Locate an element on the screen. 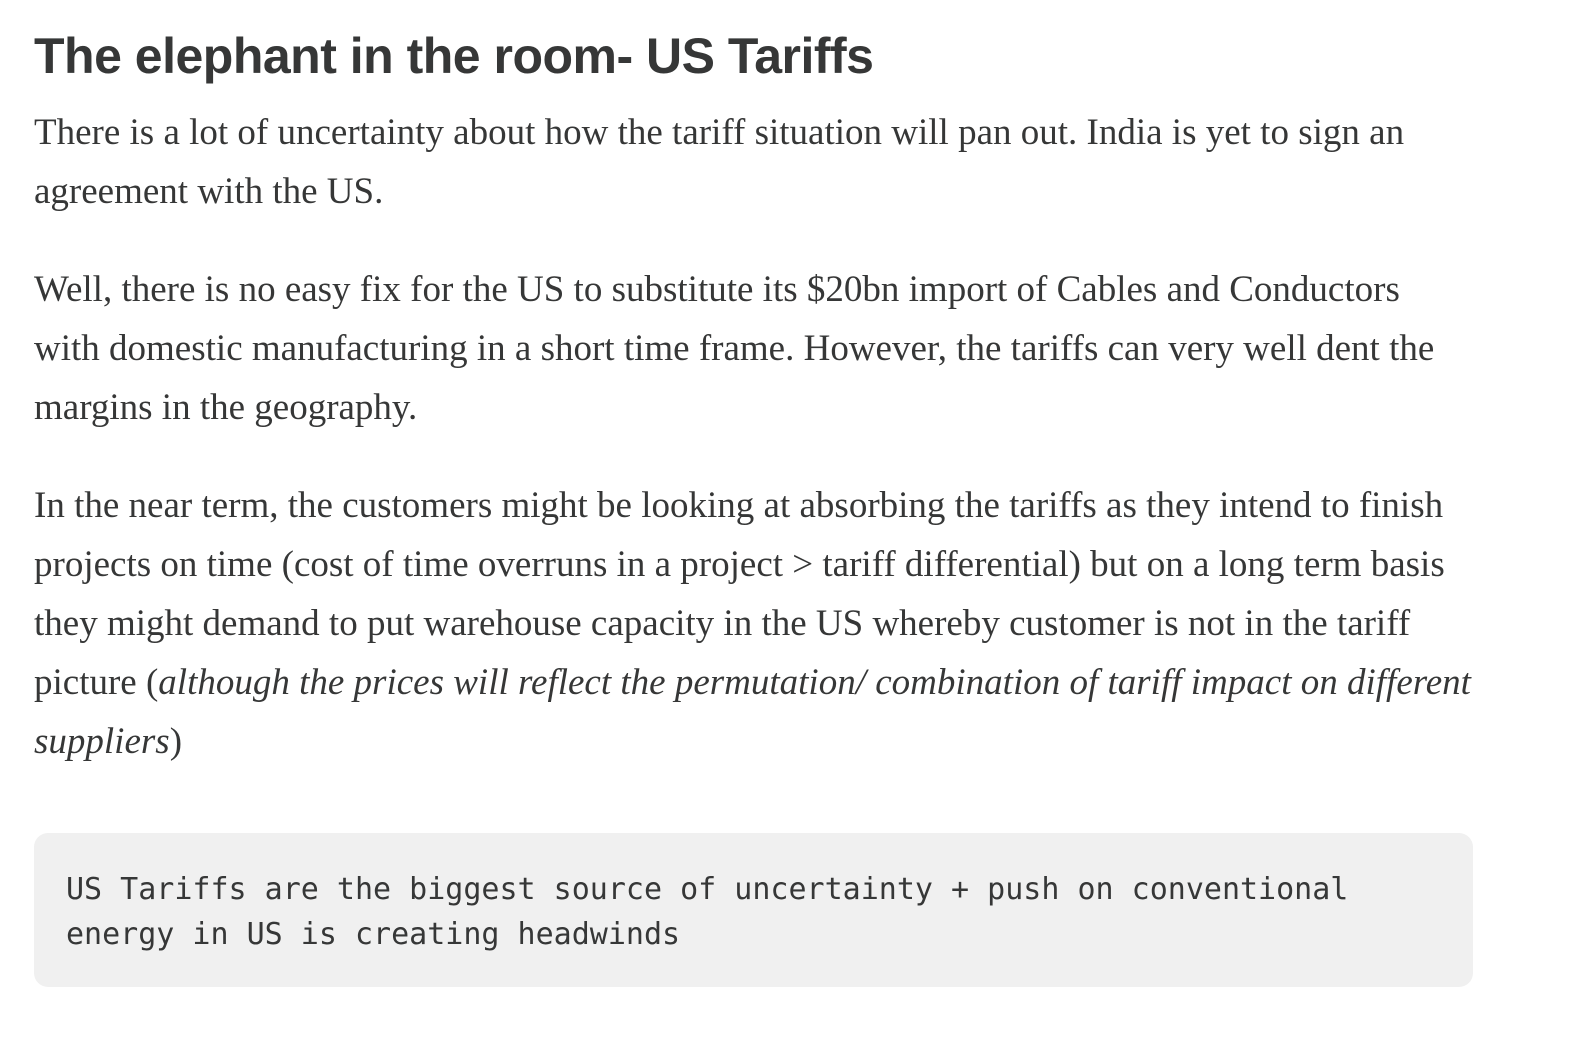  paragraph-near-term-close: ) is located at coordinates (176, 741).